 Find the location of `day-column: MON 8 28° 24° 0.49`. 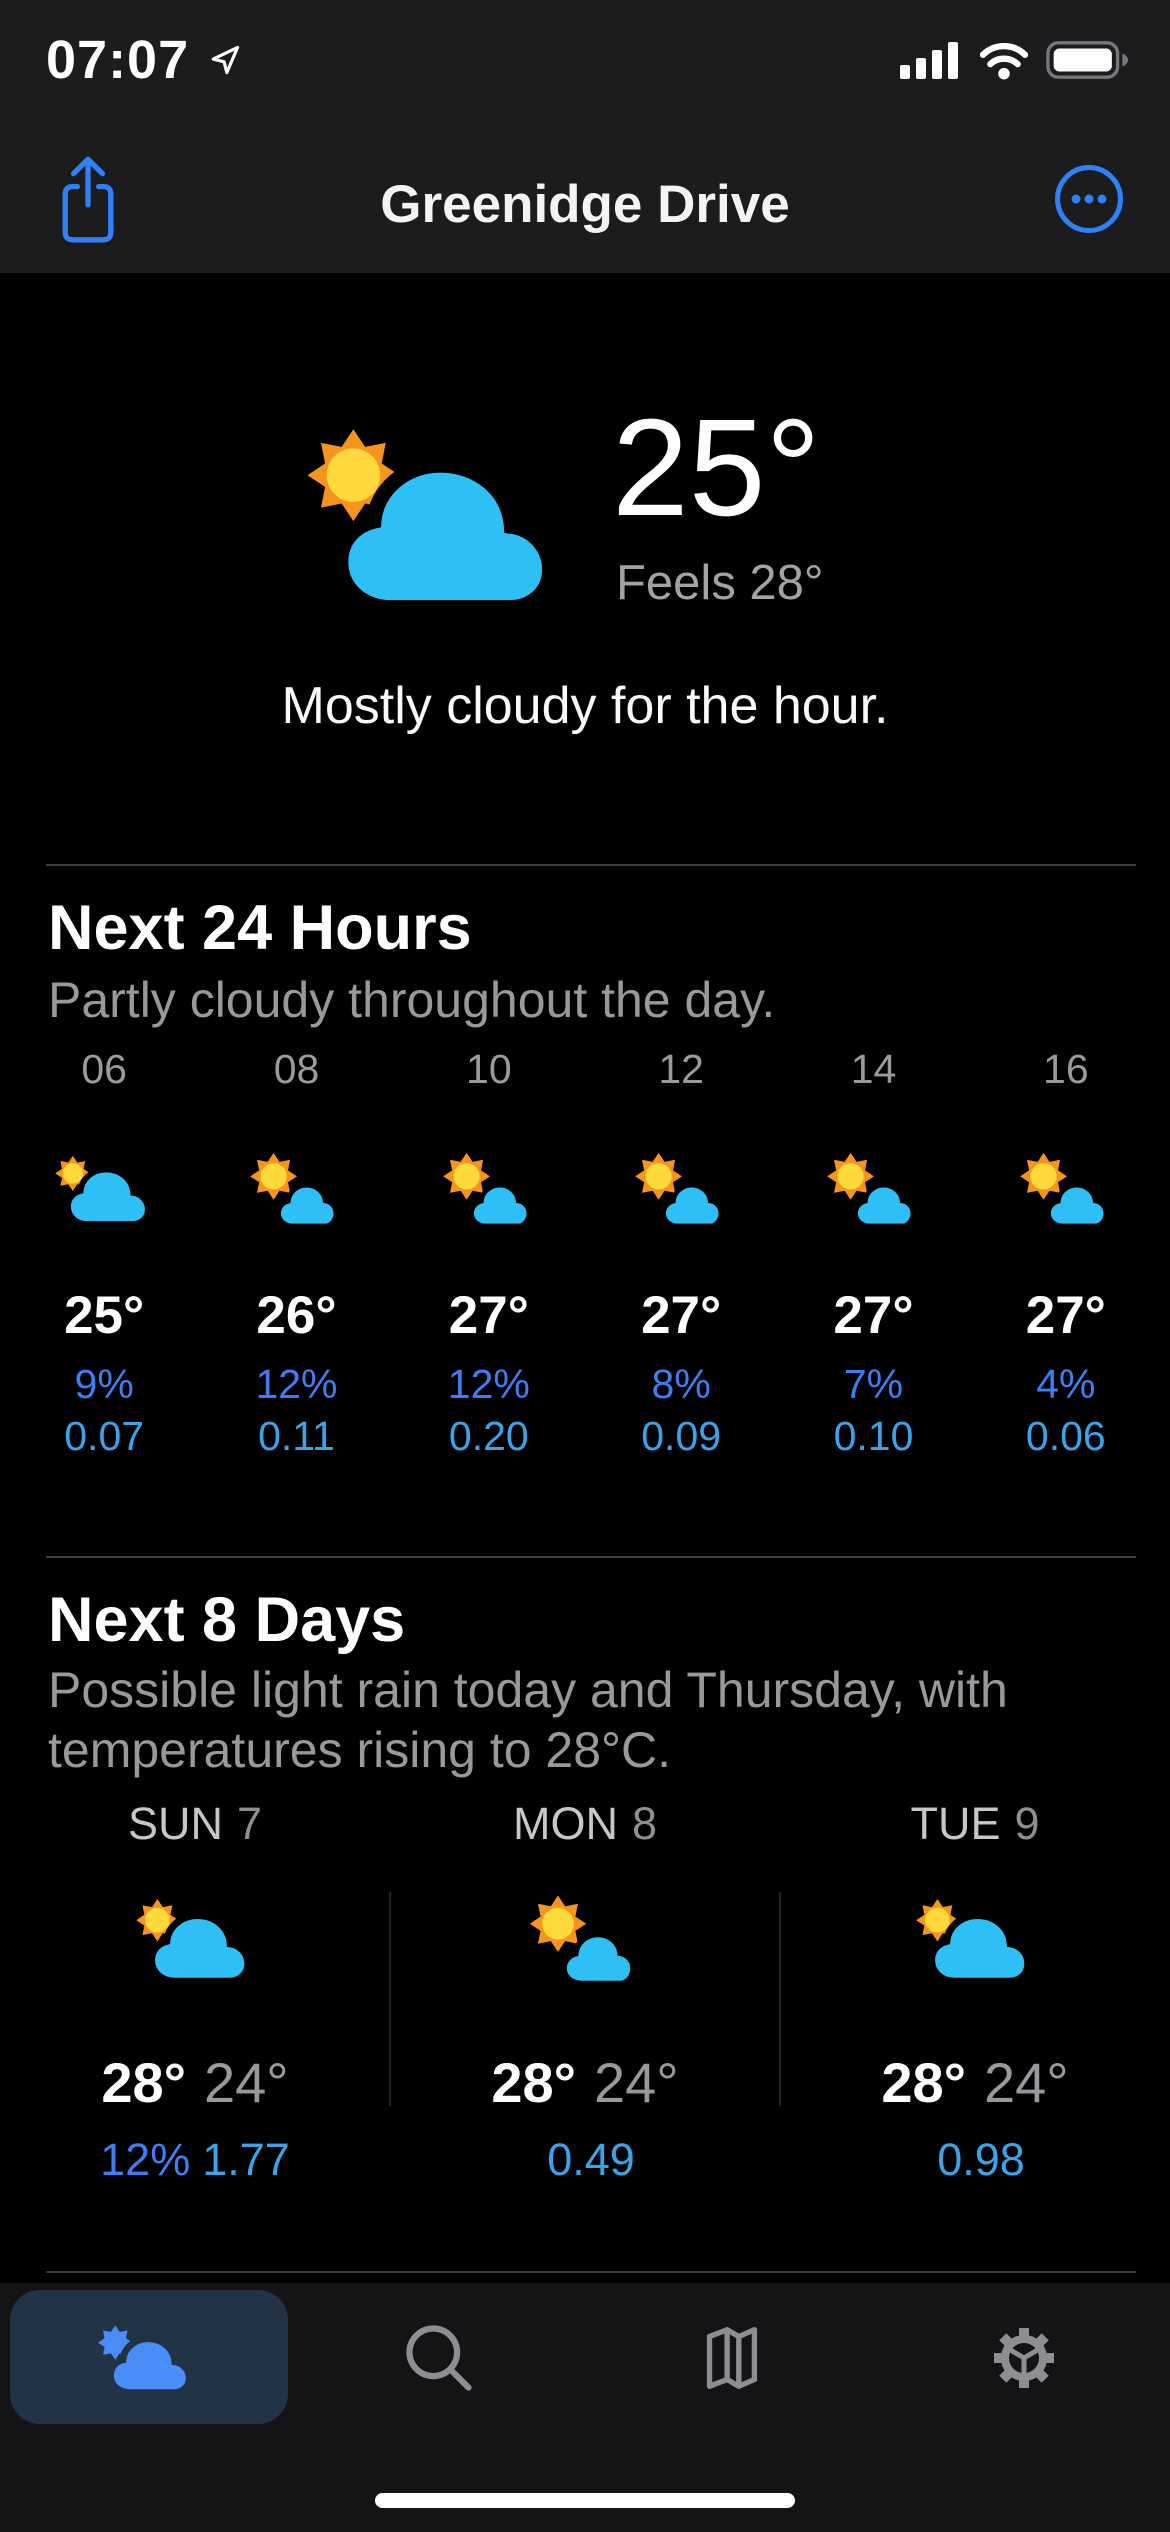

day-column: MON 8 28° 24° 0.49 is located at coordinates (585, 1990).